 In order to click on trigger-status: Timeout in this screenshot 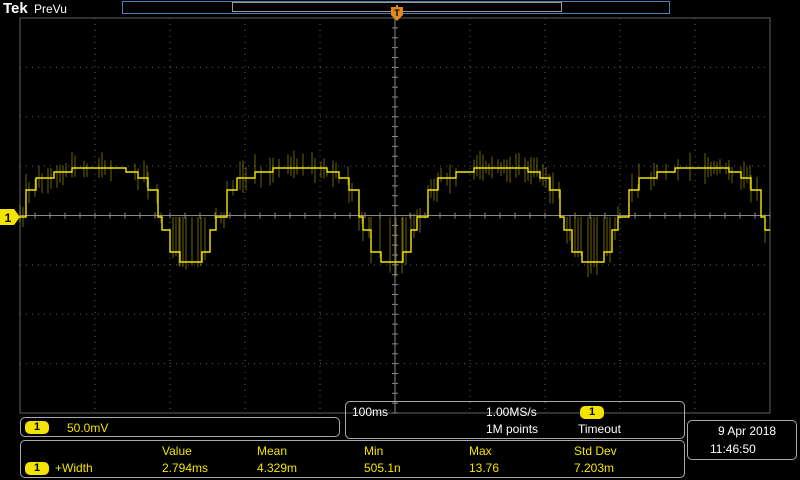, I will do `click(599, 429)`.